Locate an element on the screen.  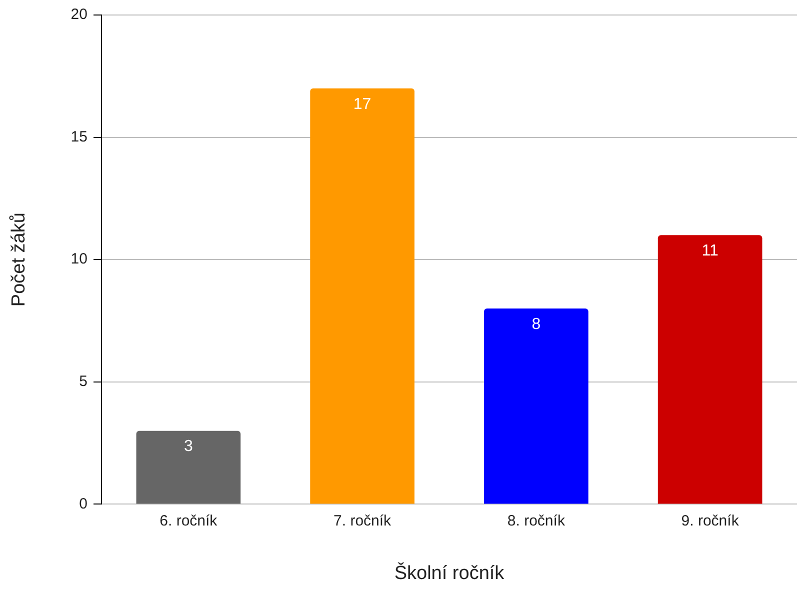
x-axis-title: Školní ročník is located at coordinates (449, 573).